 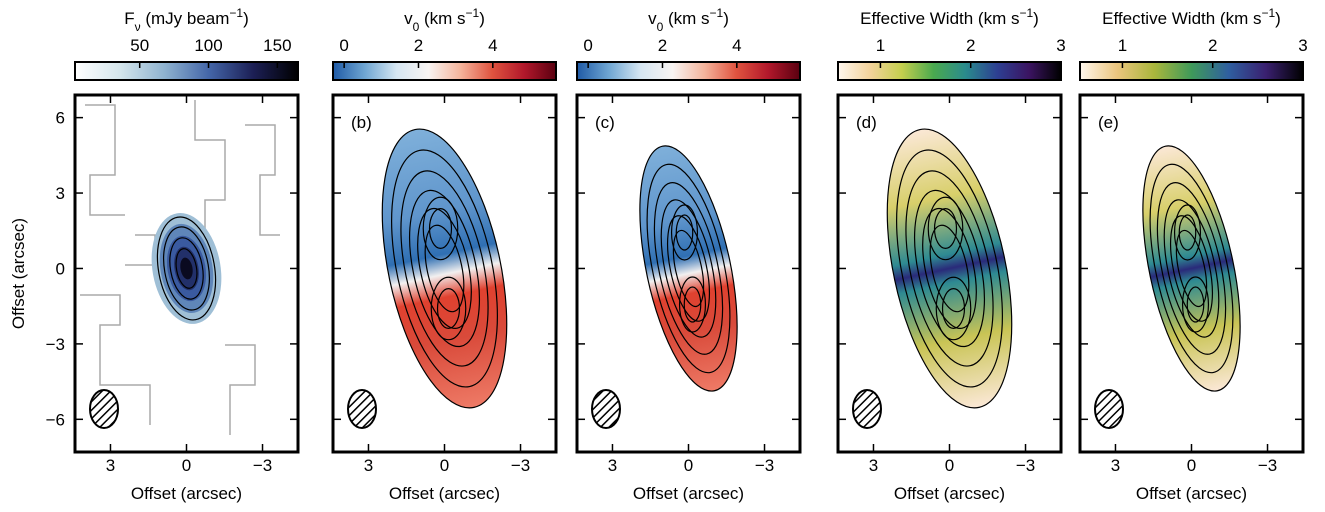 I want to click on label-part: 0, so click(x=416, y=27).